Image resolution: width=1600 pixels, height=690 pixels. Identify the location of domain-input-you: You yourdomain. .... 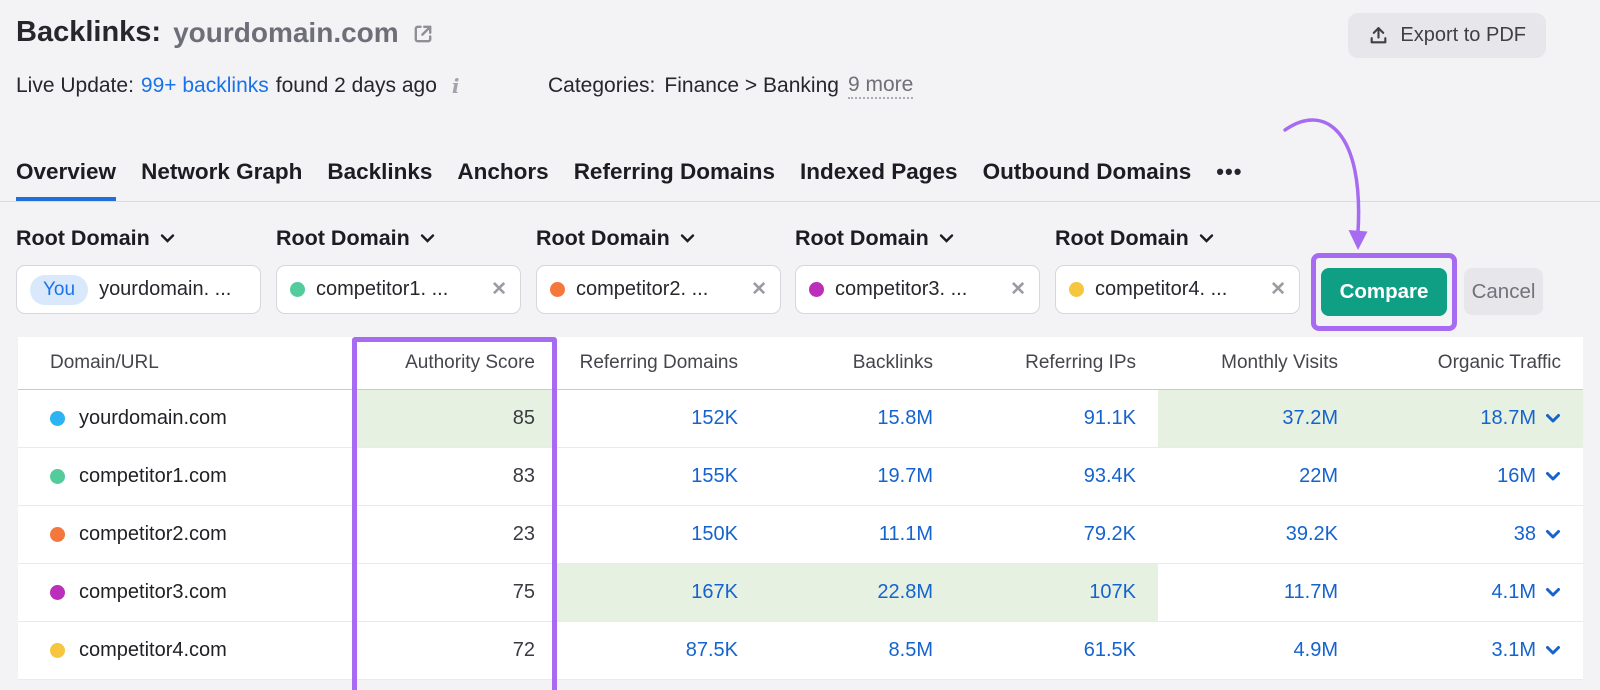
(138, 289).